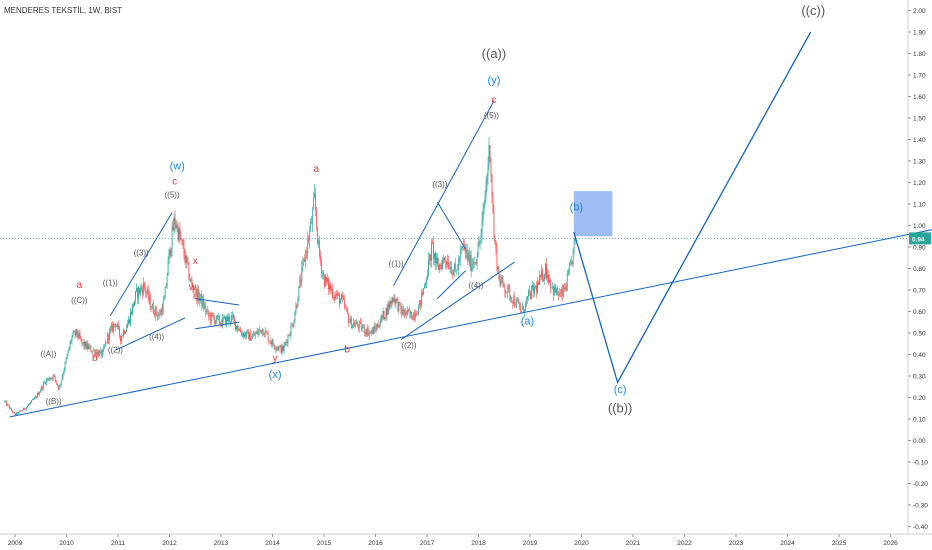 The image size is (932, 550). What do you see at coordinates (396, 263) in the screenshot?
I see `wave-label: ((1))` at bounding box center [396, 263].